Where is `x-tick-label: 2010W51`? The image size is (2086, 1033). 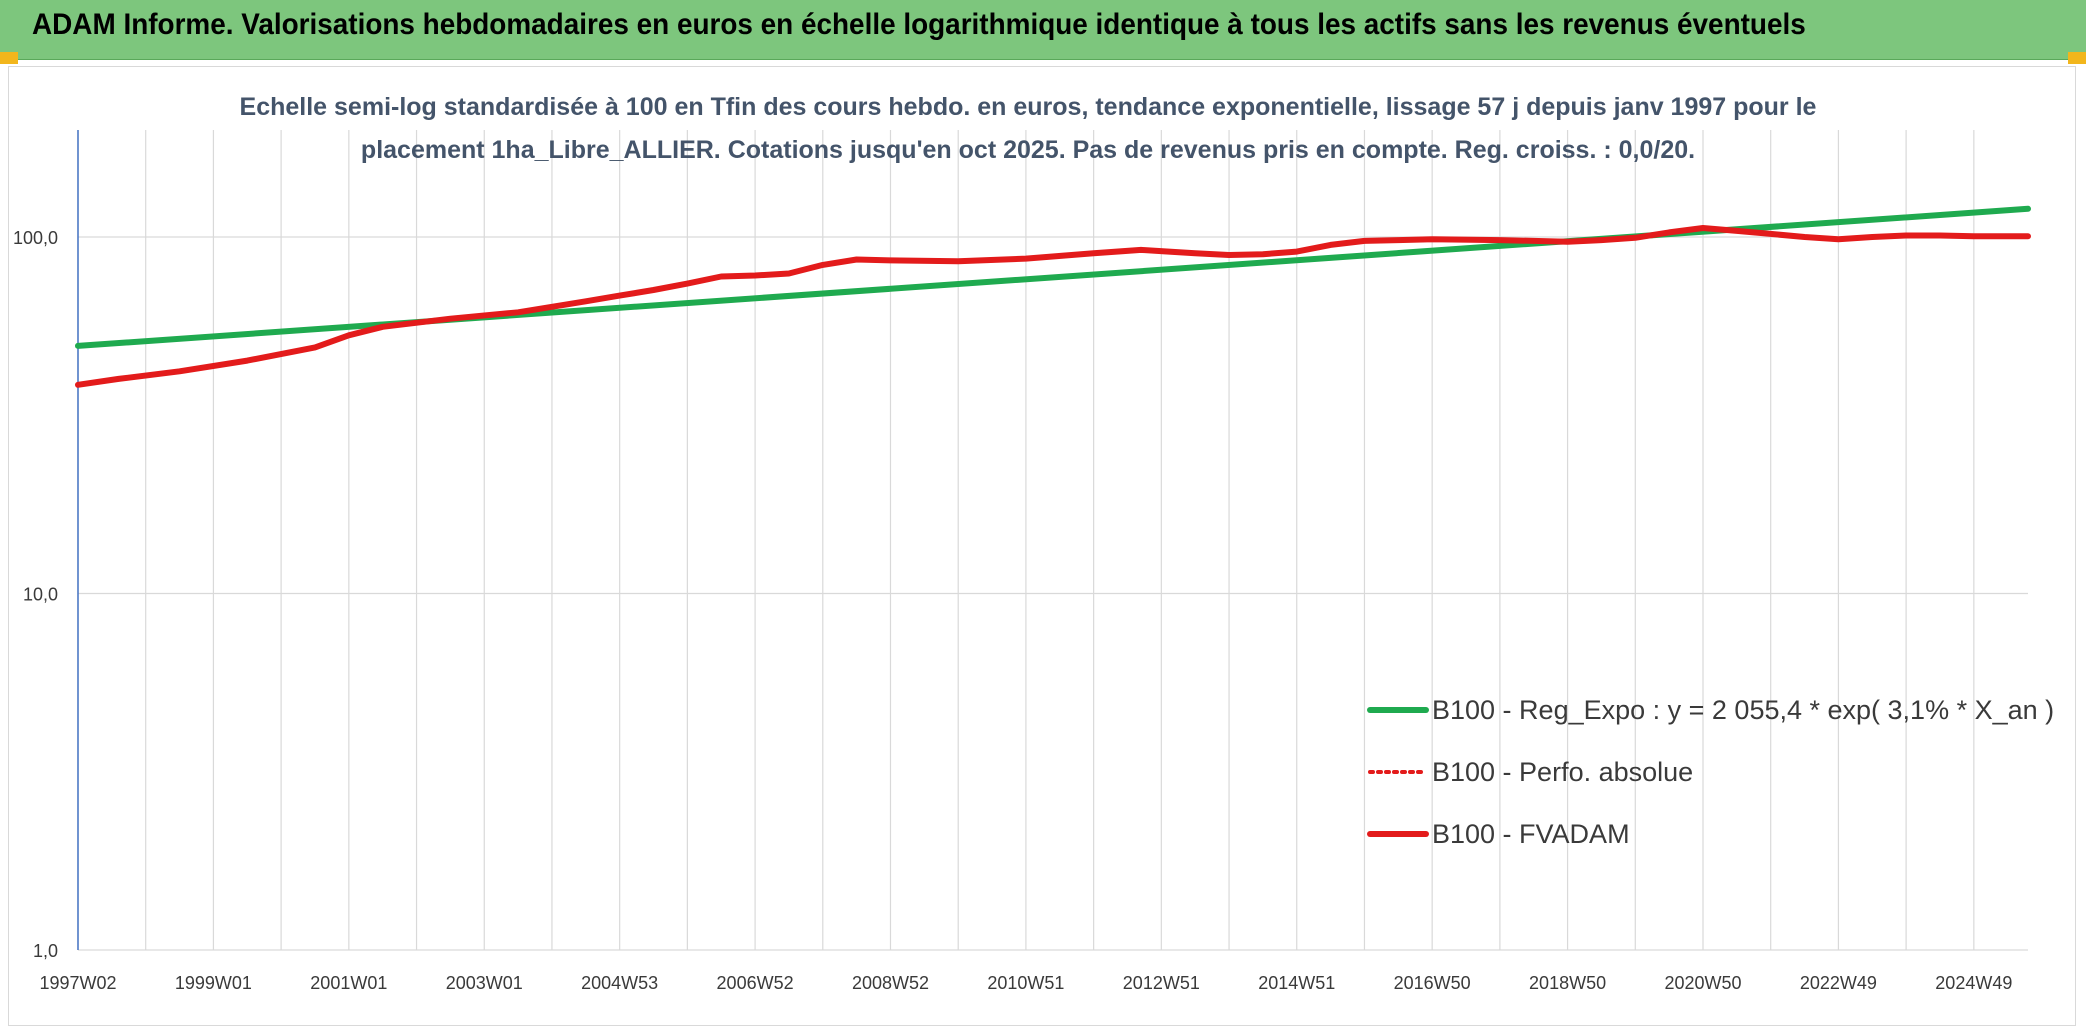 x-tick-label: 2010W51 is located at coordinates (1025, 983).